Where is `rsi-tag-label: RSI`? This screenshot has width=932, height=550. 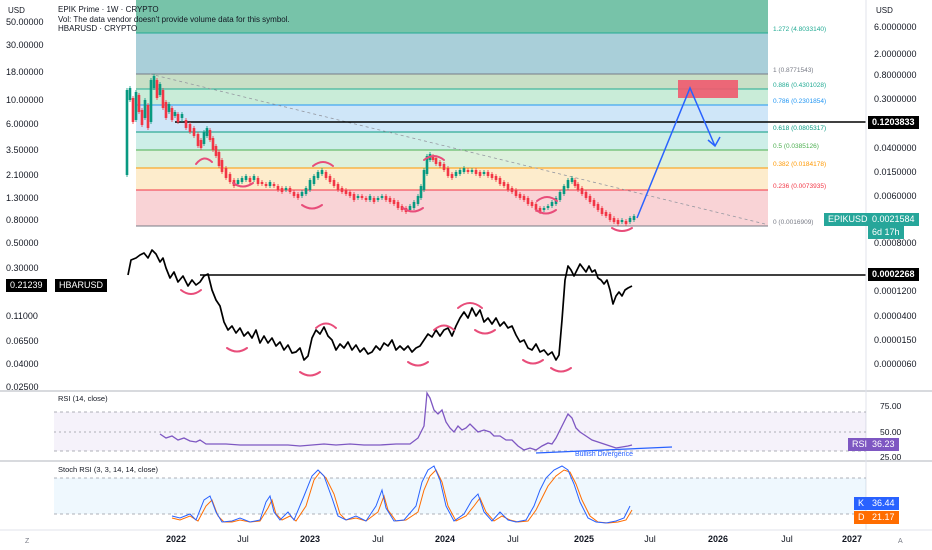
rsi-tag-label: RSI is located at coordinates (860, 444).